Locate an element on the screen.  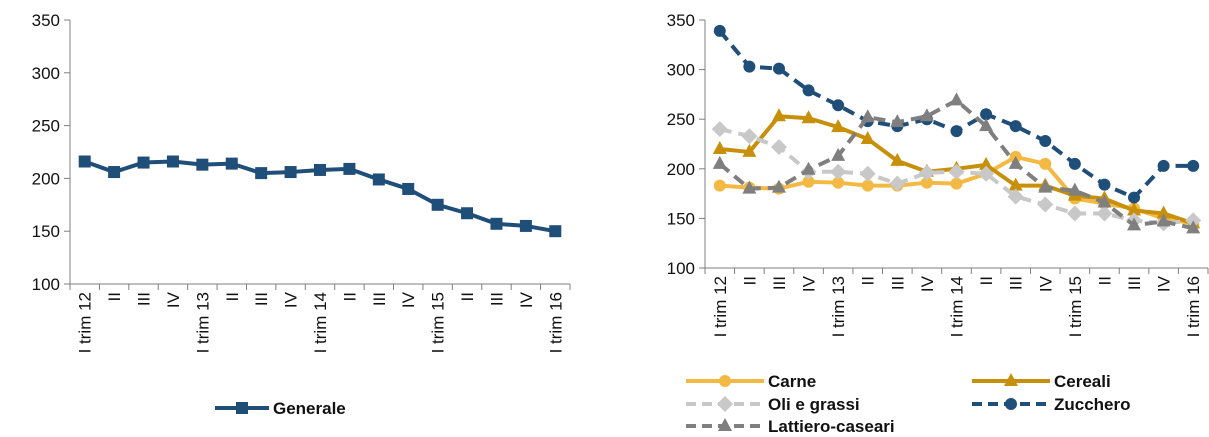
x-tick-label: I trim 15 is located at coordinates (438, 322).